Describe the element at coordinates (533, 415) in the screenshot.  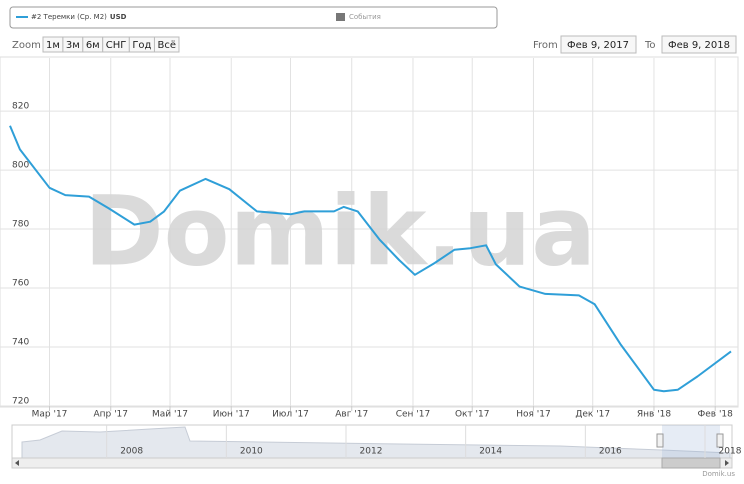
I see `x-tick-label: Ноя '17` at that location.